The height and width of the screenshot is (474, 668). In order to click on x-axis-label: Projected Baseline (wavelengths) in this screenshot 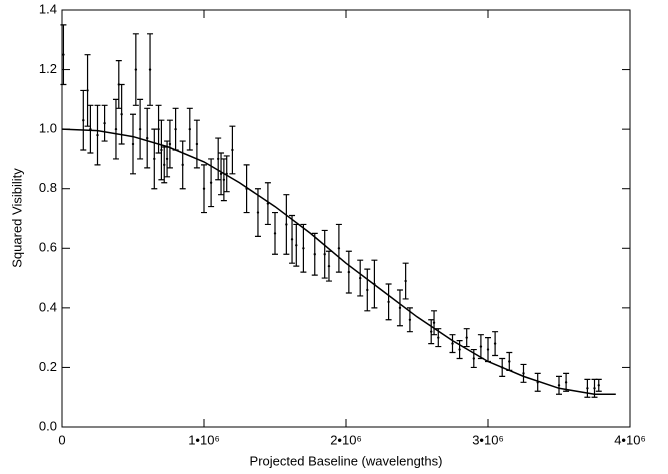, I will do `click(346, 460)`.